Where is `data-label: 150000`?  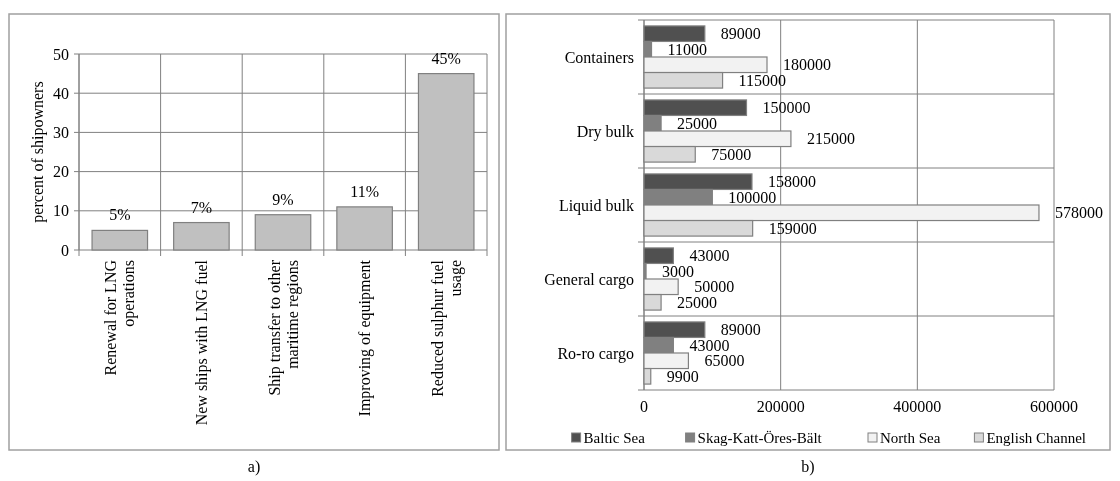
data-label: 150000 is located at coordinates (786, 108).